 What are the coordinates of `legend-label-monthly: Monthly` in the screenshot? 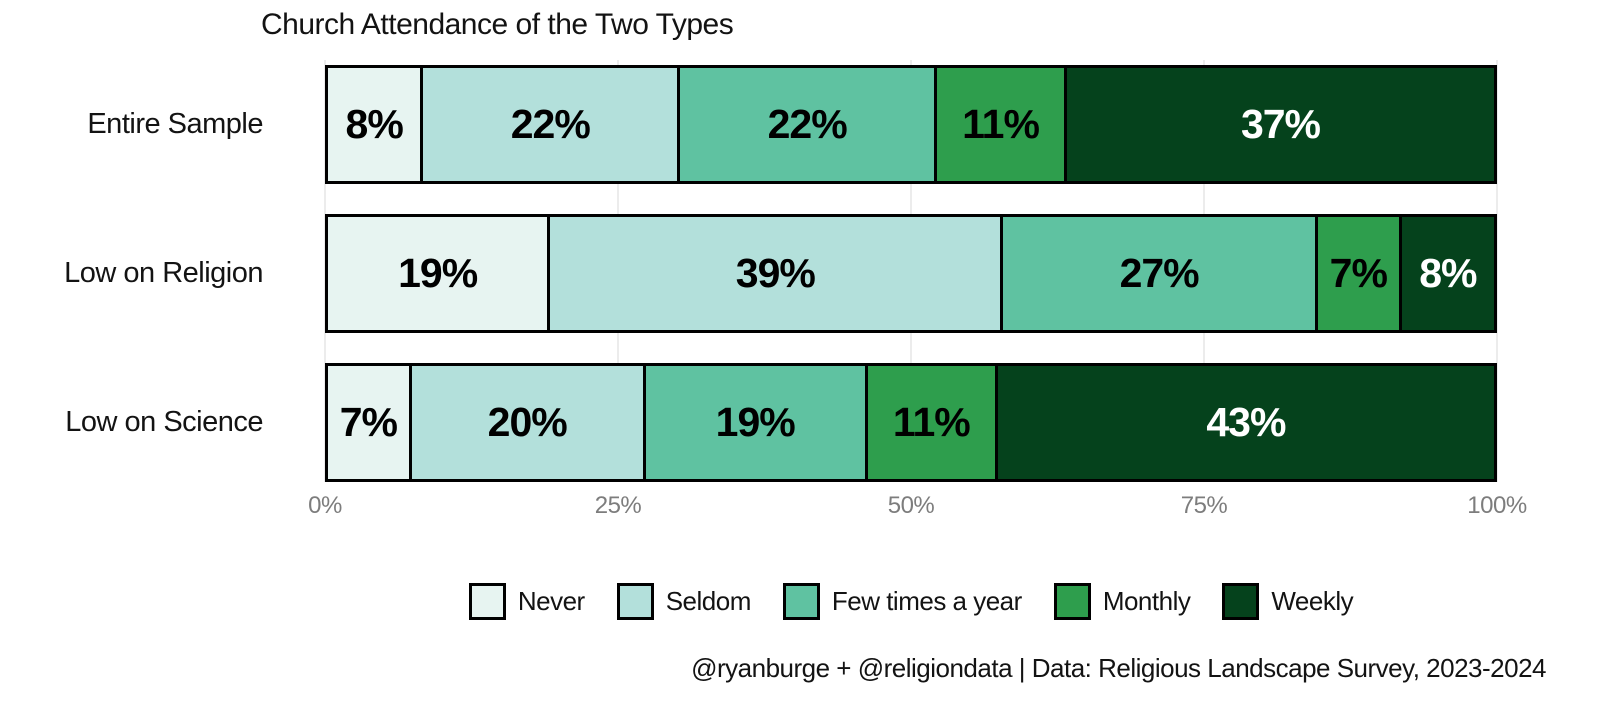 It's located at (1146, 601).